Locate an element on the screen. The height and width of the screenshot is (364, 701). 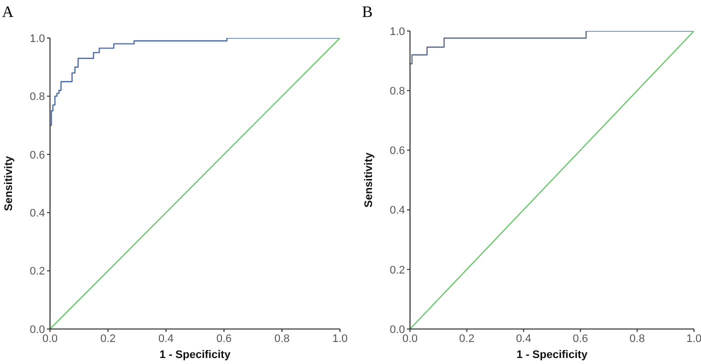
chart-title: A is located at coordinates (8, 13).